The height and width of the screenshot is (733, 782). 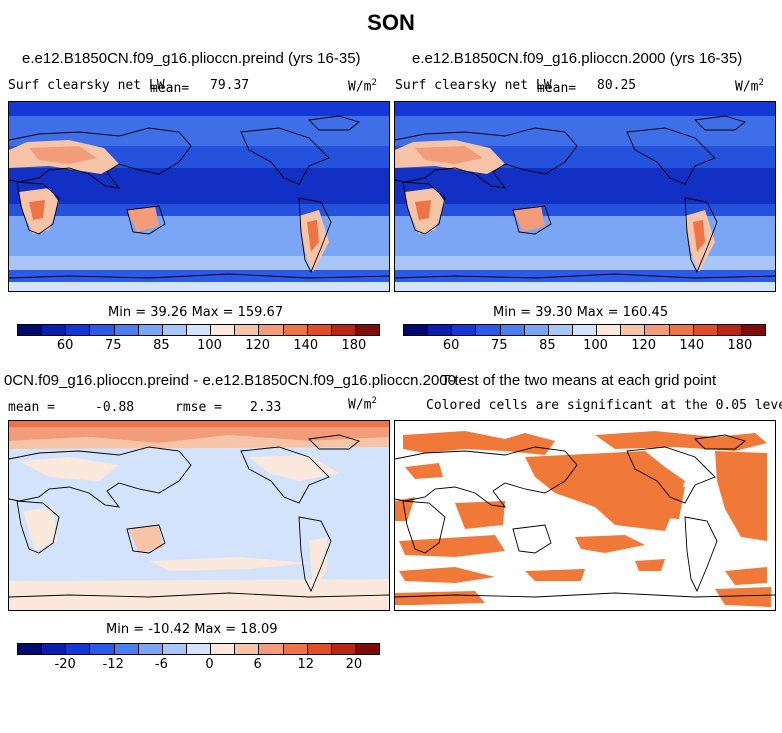 I want to click on top-left-variable-label: Surf clearsky net LW, so click(x=86, y=85).